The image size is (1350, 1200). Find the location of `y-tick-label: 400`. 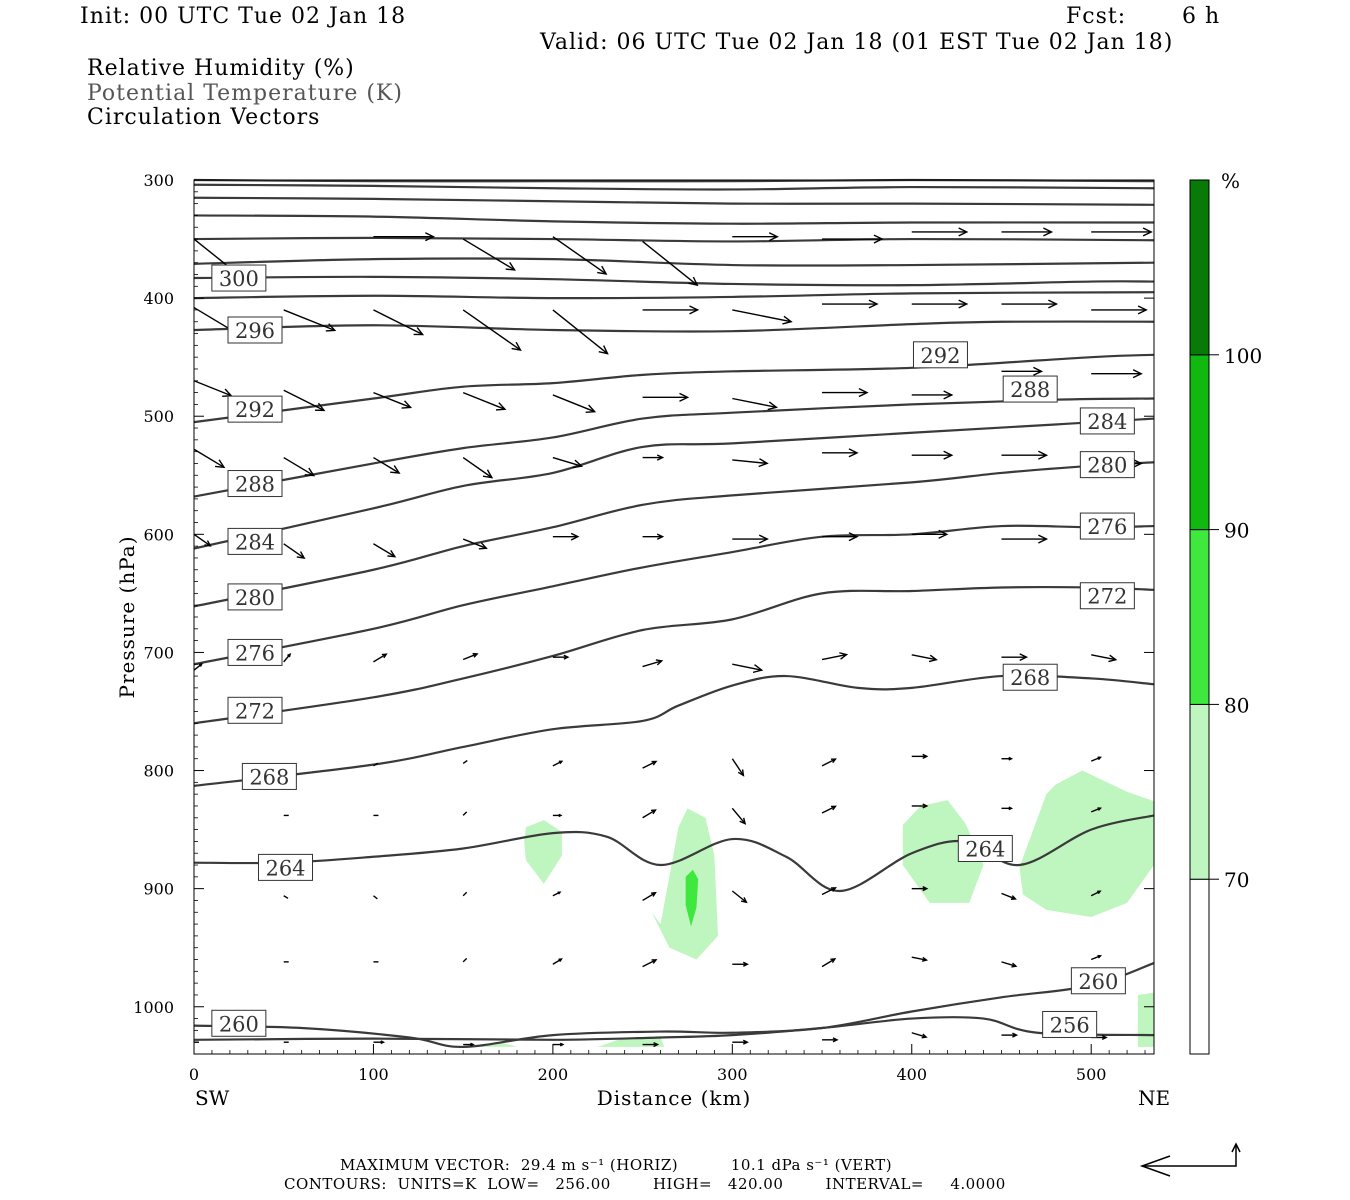

y-tick-label: 400 is located at coordinates (158, 298).